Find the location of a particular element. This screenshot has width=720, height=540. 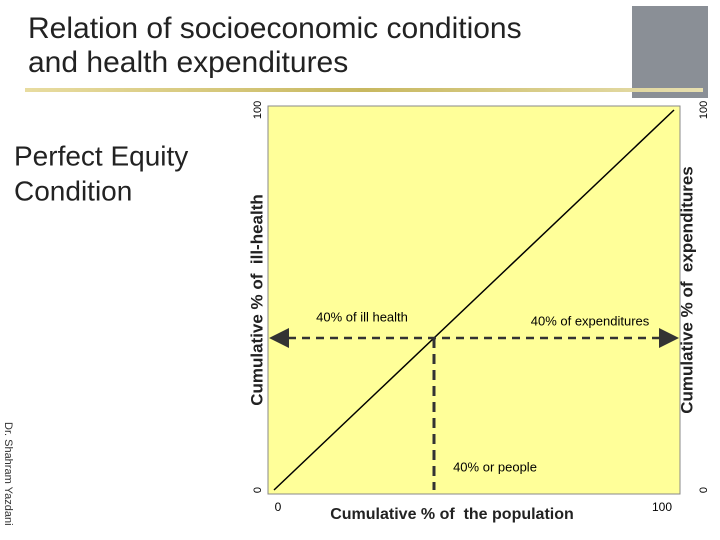

x-tick-label: 0 is located at coordinates (278, 507).